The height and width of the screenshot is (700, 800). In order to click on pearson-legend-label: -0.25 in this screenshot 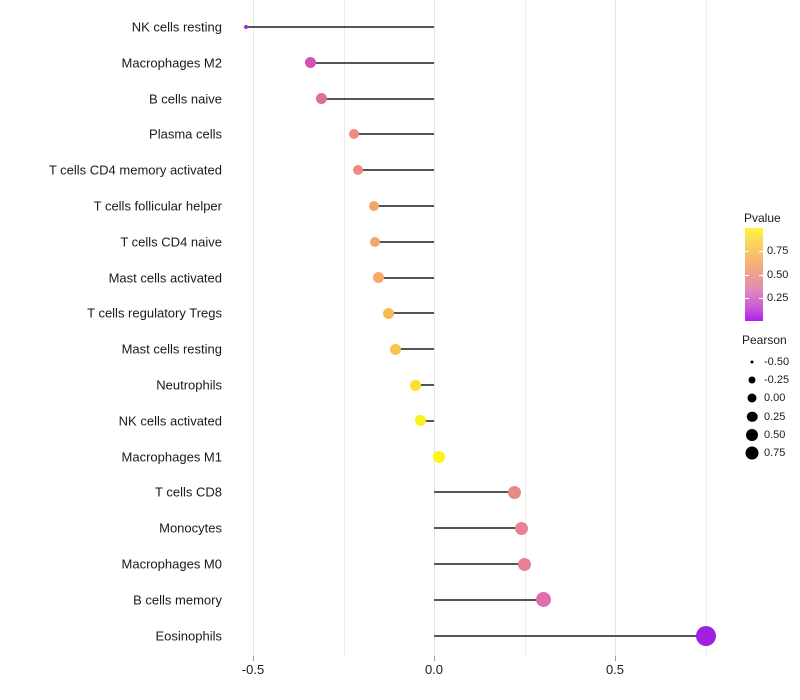, I will do `click(777, 380)`.